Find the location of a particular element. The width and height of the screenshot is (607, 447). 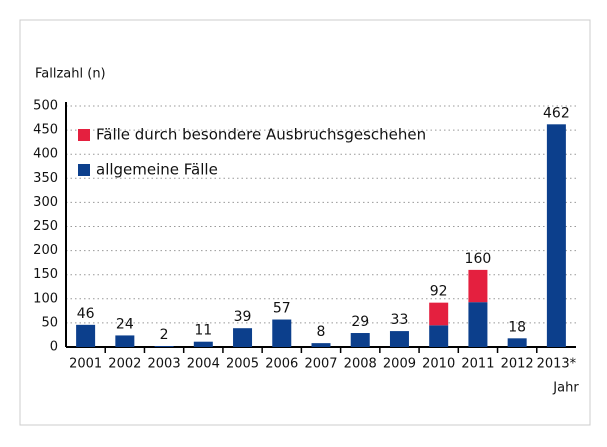

x-tick-label: 2010 is located at coordinates (438, 364).